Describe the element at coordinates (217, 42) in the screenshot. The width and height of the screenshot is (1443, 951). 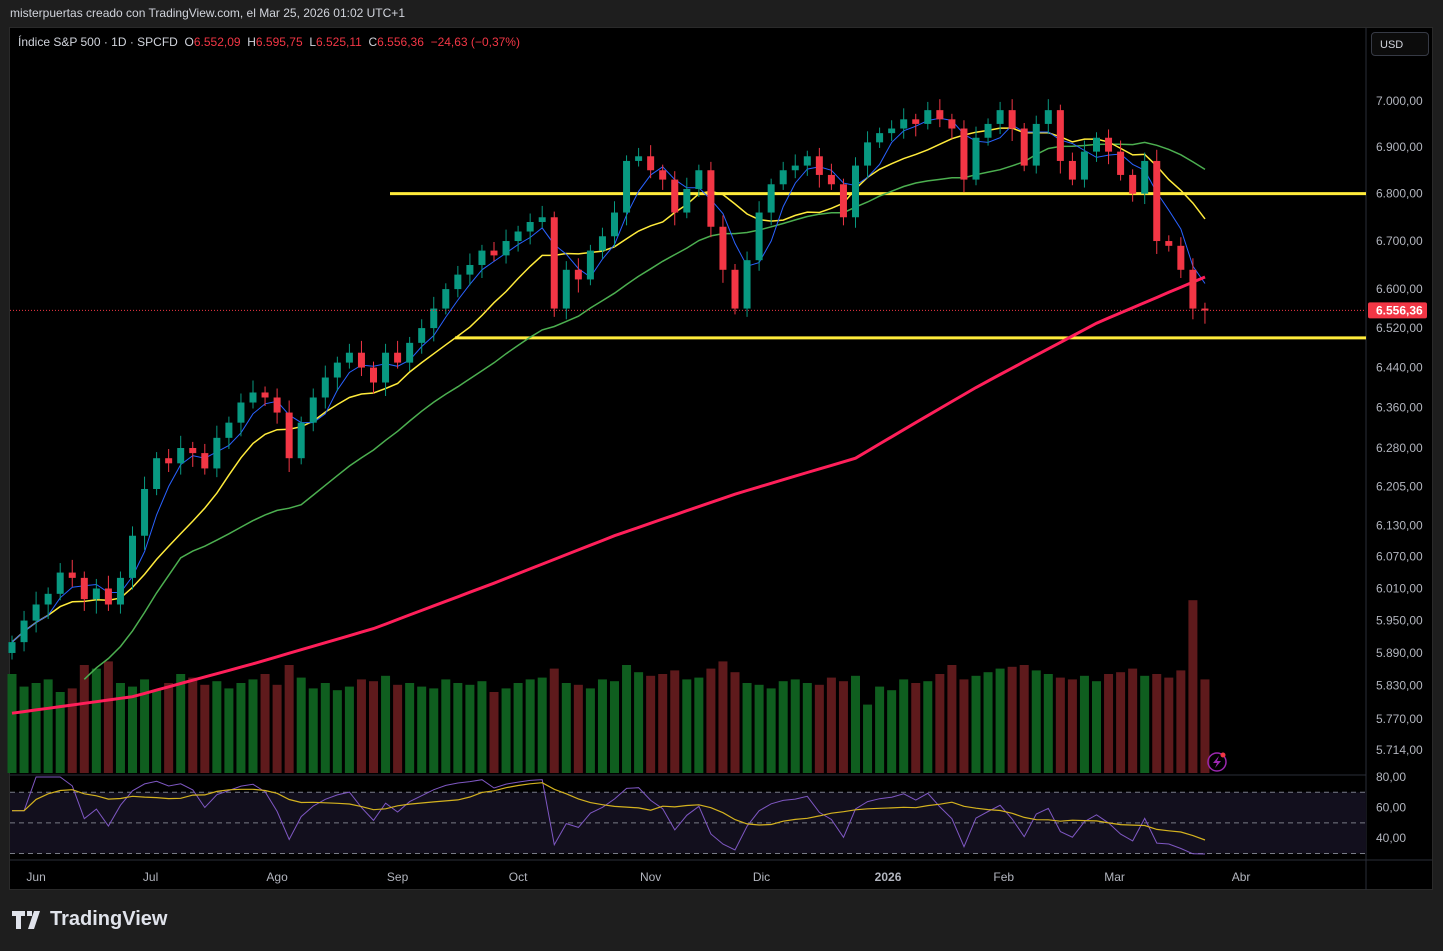
I see `open-value: 6.552,09` at that location.